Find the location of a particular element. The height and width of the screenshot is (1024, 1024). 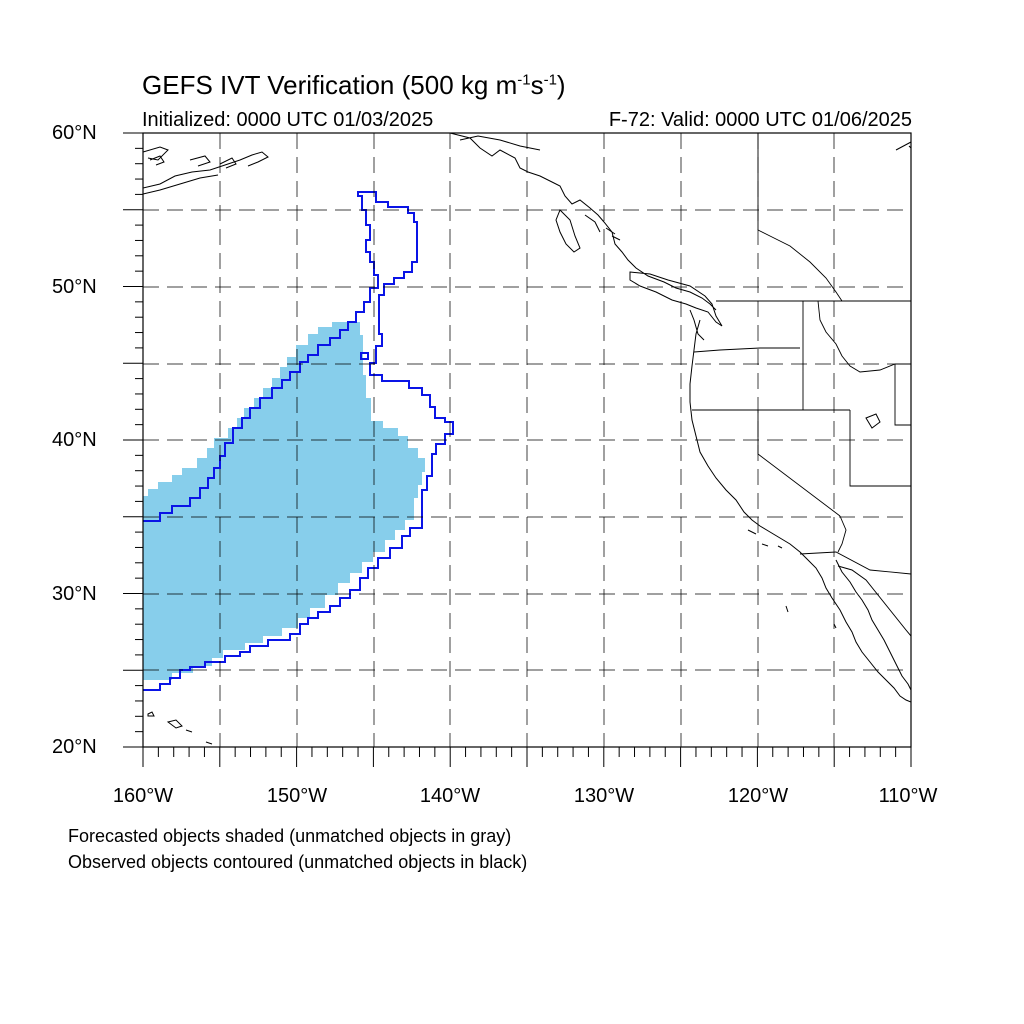

washington-oregon-border is located at coordinates (746, 350).